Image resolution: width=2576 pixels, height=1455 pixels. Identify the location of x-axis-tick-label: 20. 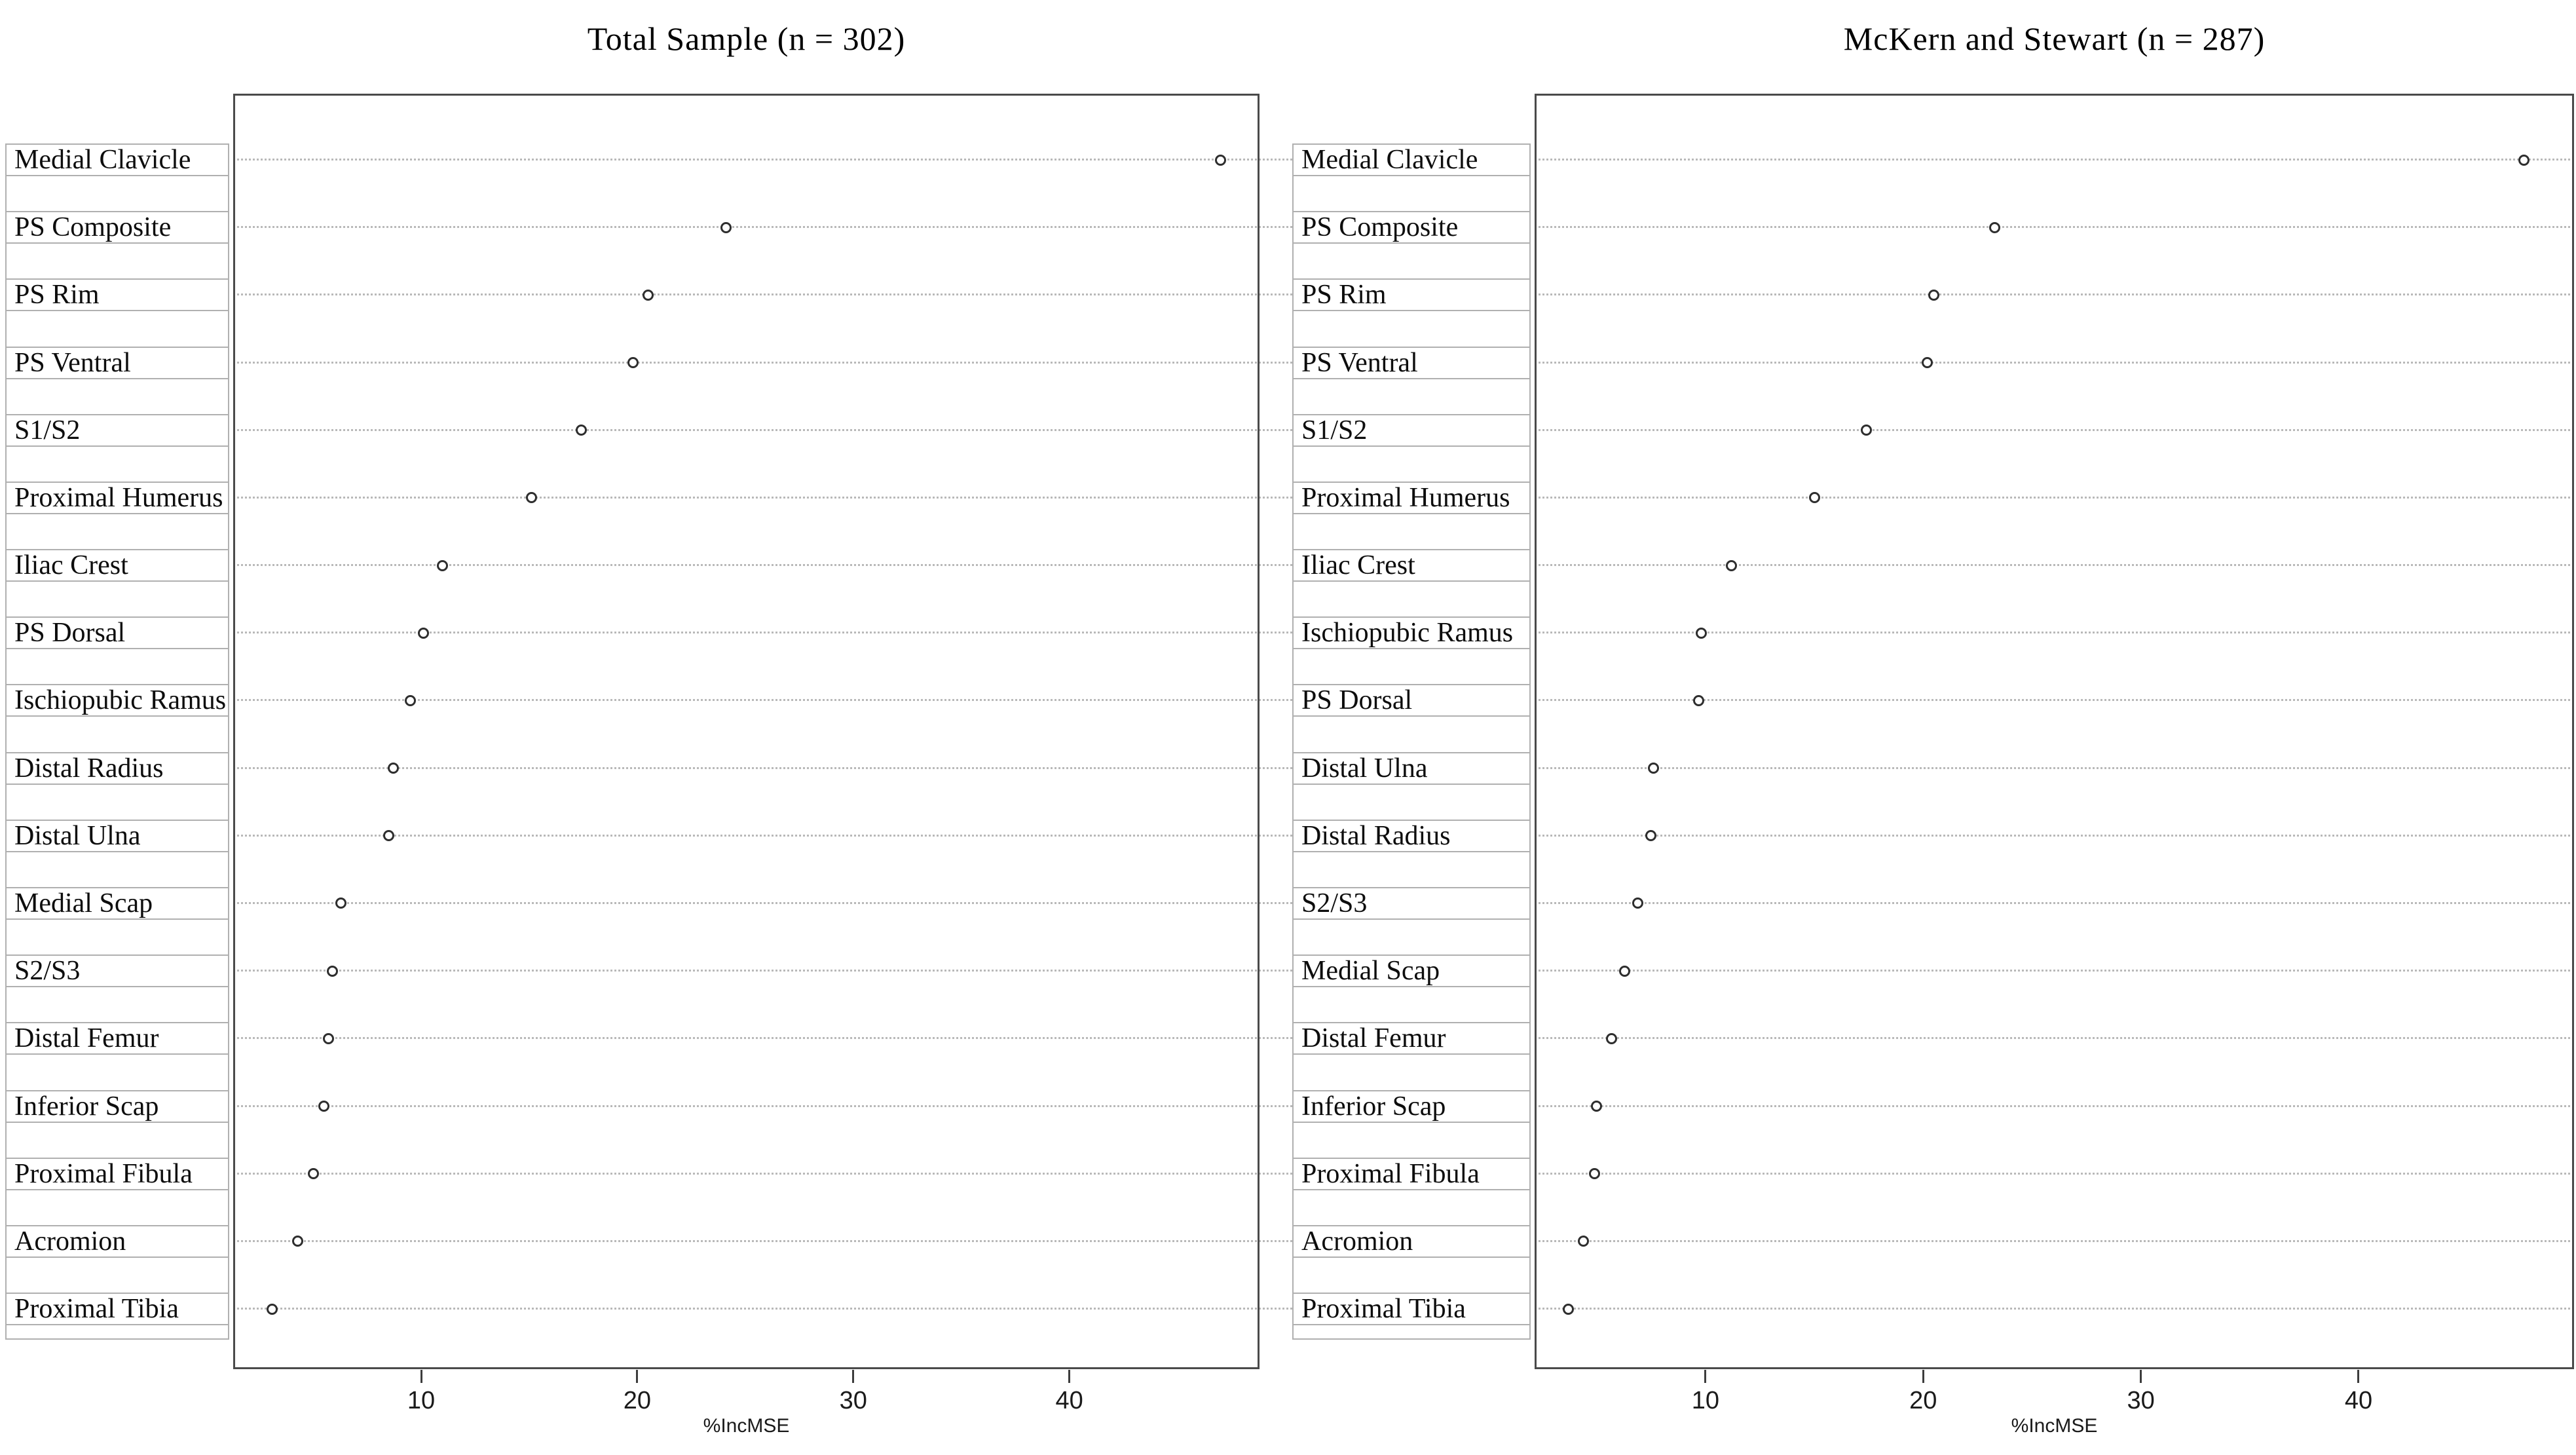
(637, 1400).